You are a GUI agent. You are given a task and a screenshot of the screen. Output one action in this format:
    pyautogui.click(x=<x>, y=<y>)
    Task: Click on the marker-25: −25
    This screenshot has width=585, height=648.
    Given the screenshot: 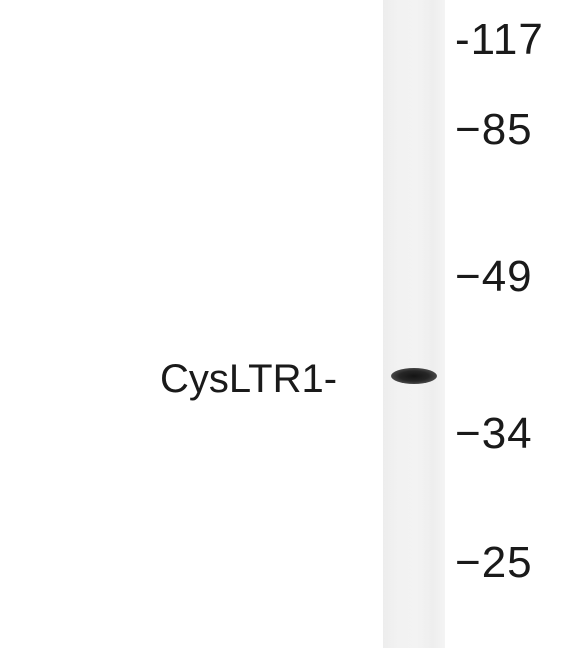 What is the action you would take?
    pyautogui.click(x=494, y=562)
    